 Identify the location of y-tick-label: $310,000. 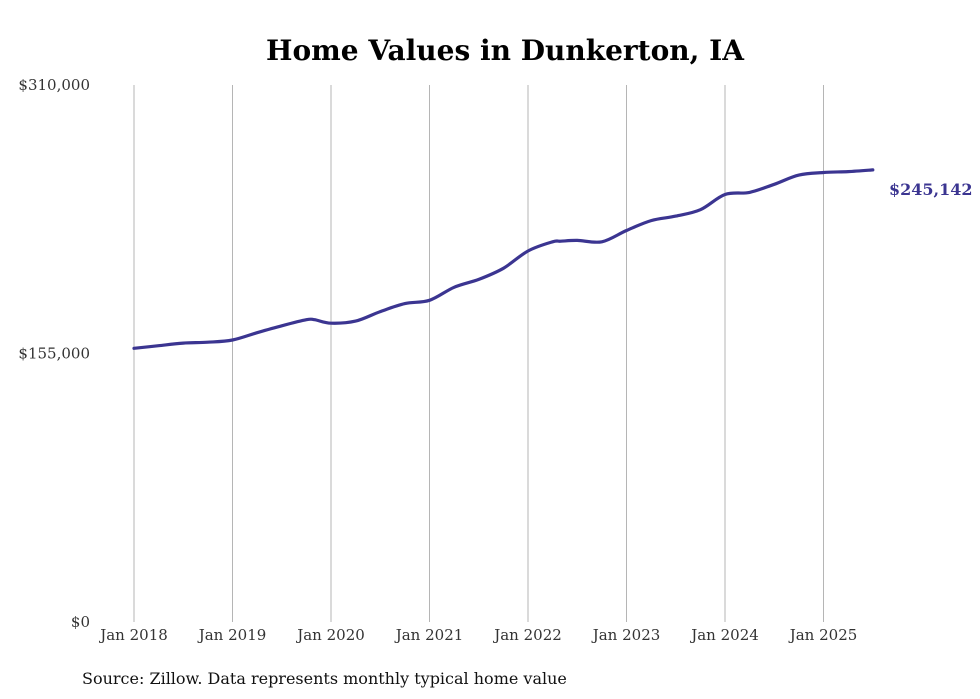
(54, 85).